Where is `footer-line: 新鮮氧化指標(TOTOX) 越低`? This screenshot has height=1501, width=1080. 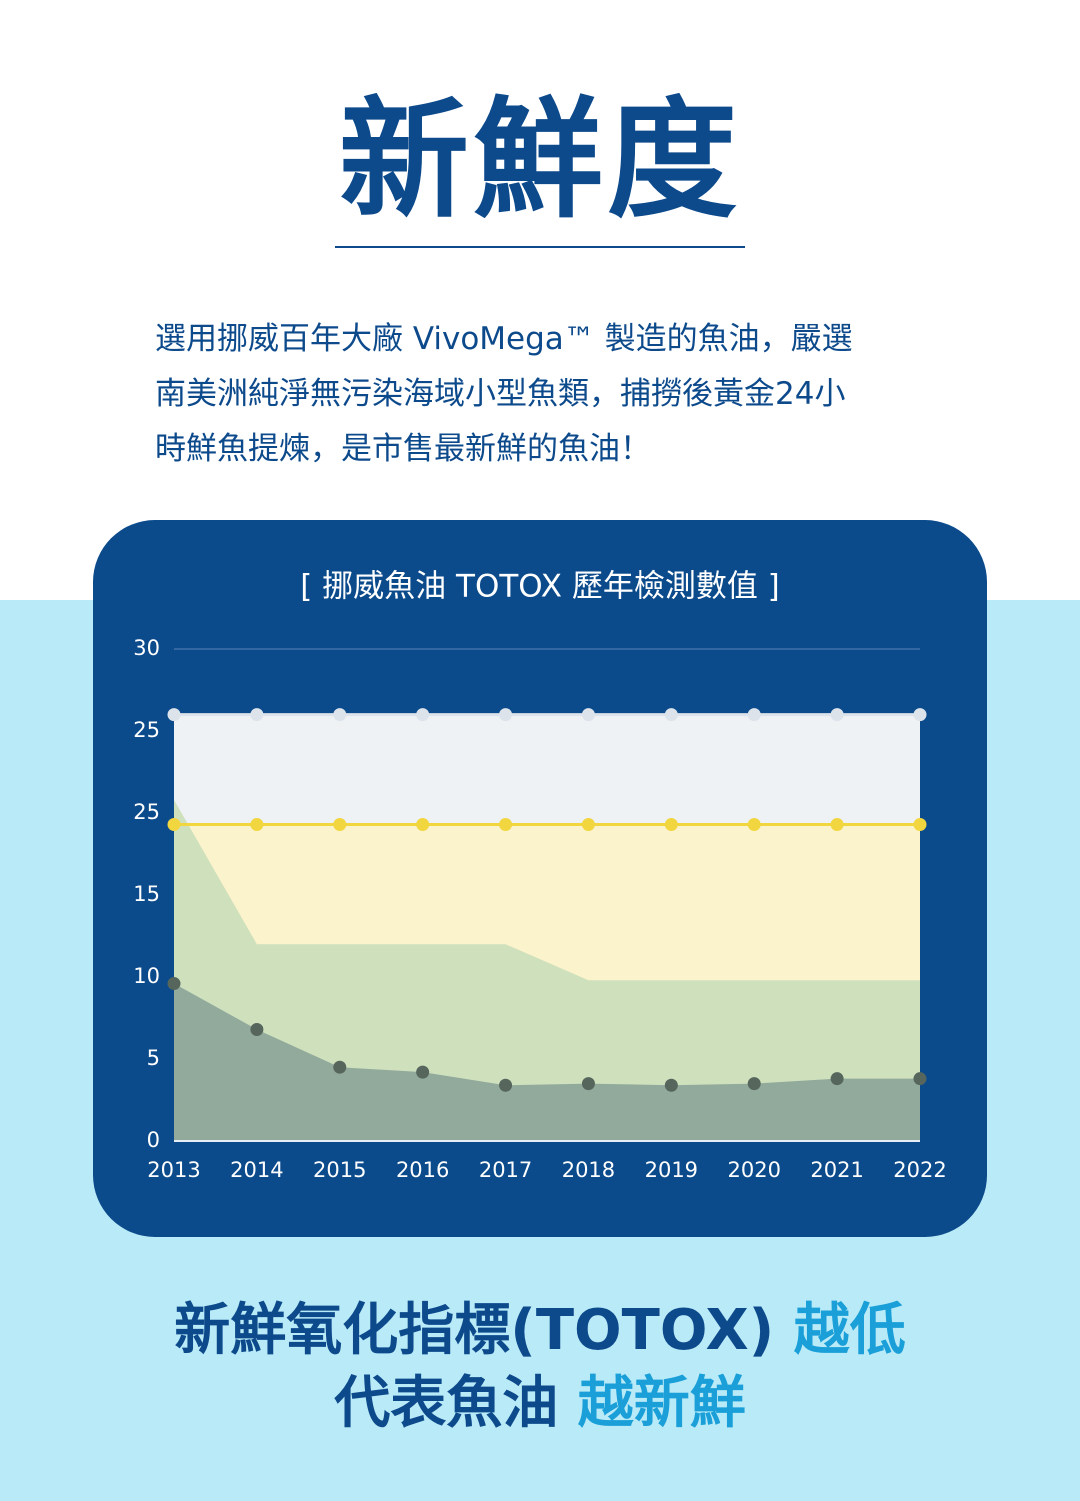
footer-line: 新鮮氧化指標(TOTOX) 越低 is located at coordinates (540, 1325).